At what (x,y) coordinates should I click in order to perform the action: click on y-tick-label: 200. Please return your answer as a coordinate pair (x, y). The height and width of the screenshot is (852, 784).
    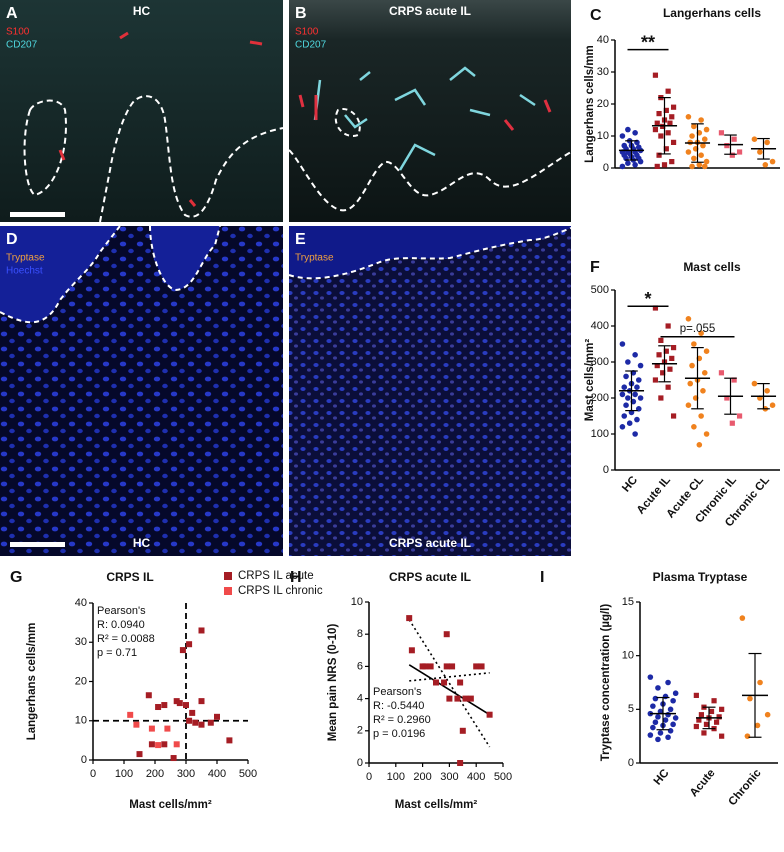
    Looking at the image, I should click on (600, 398).